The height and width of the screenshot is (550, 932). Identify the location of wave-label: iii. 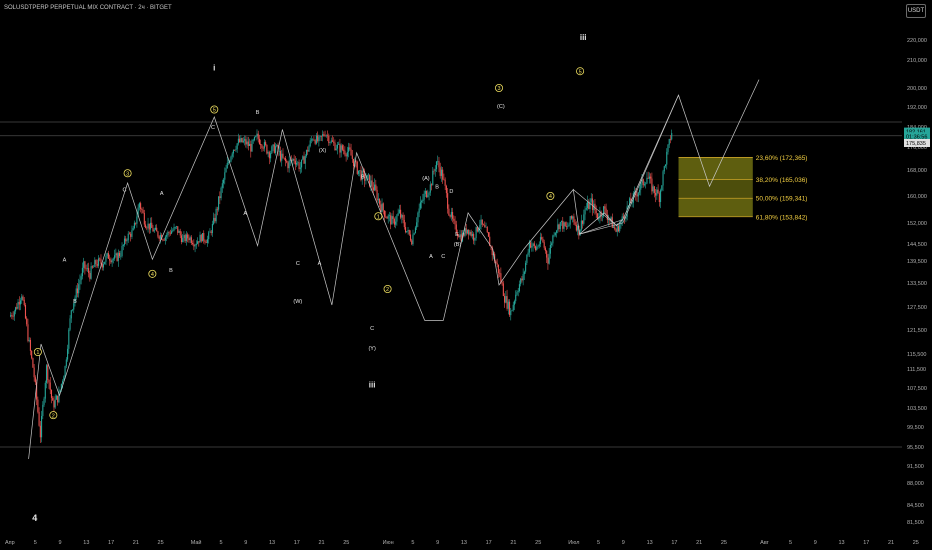
(583, 37).